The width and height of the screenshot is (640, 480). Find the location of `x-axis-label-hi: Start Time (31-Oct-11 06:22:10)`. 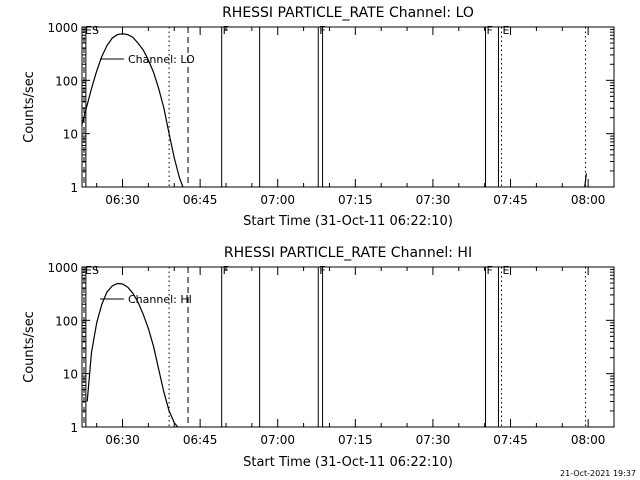

x-axis-label-hi: Start Time (31-Oct-11 06:22:10) is located at coordinates (348, 462).